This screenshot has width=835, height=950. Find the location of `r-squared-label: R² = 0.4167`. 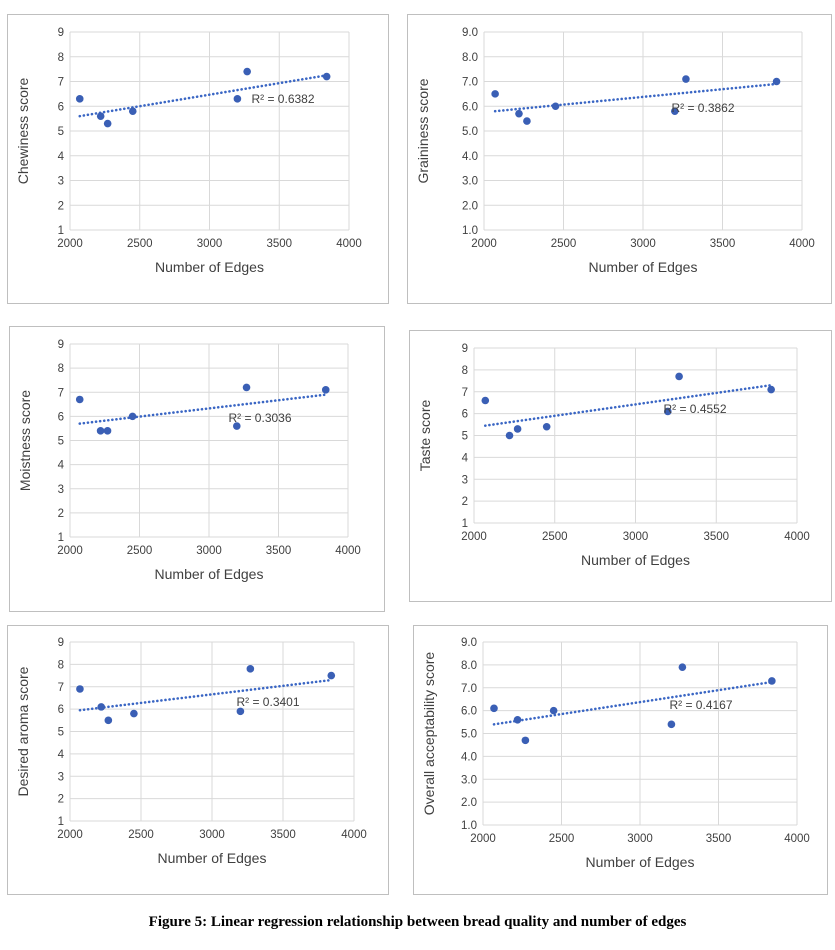

r-squared-label: R² = 0.4167 is located at coordinates (700, 705).